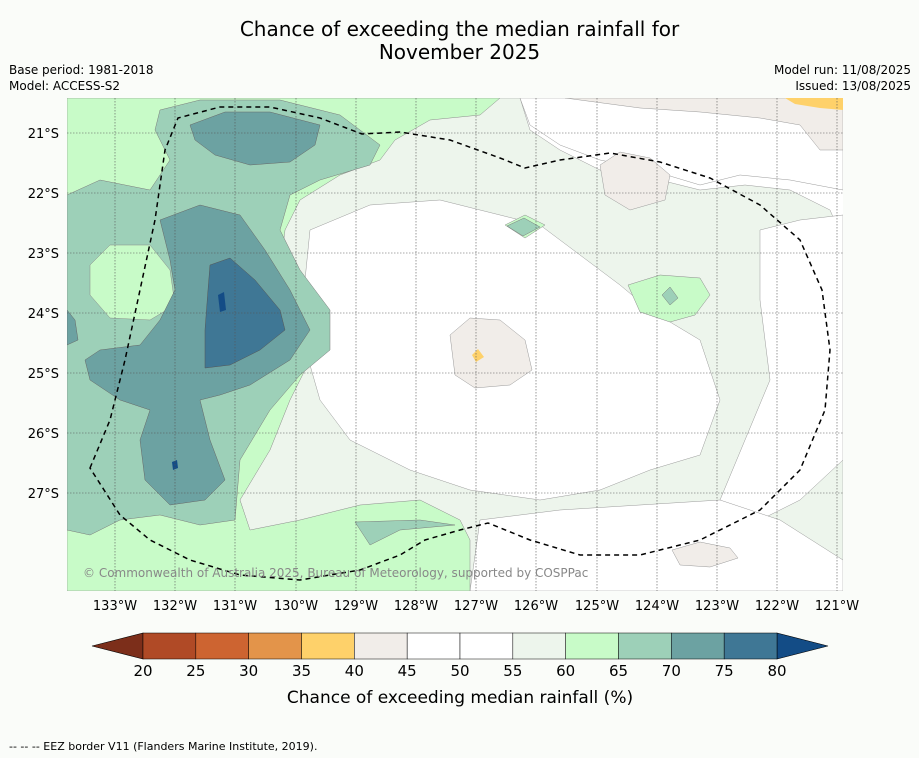  What do you see at coordinates (837, 606) in the screenshot?
I see `lon-label: 121°W` at bounding box center [837, 606].